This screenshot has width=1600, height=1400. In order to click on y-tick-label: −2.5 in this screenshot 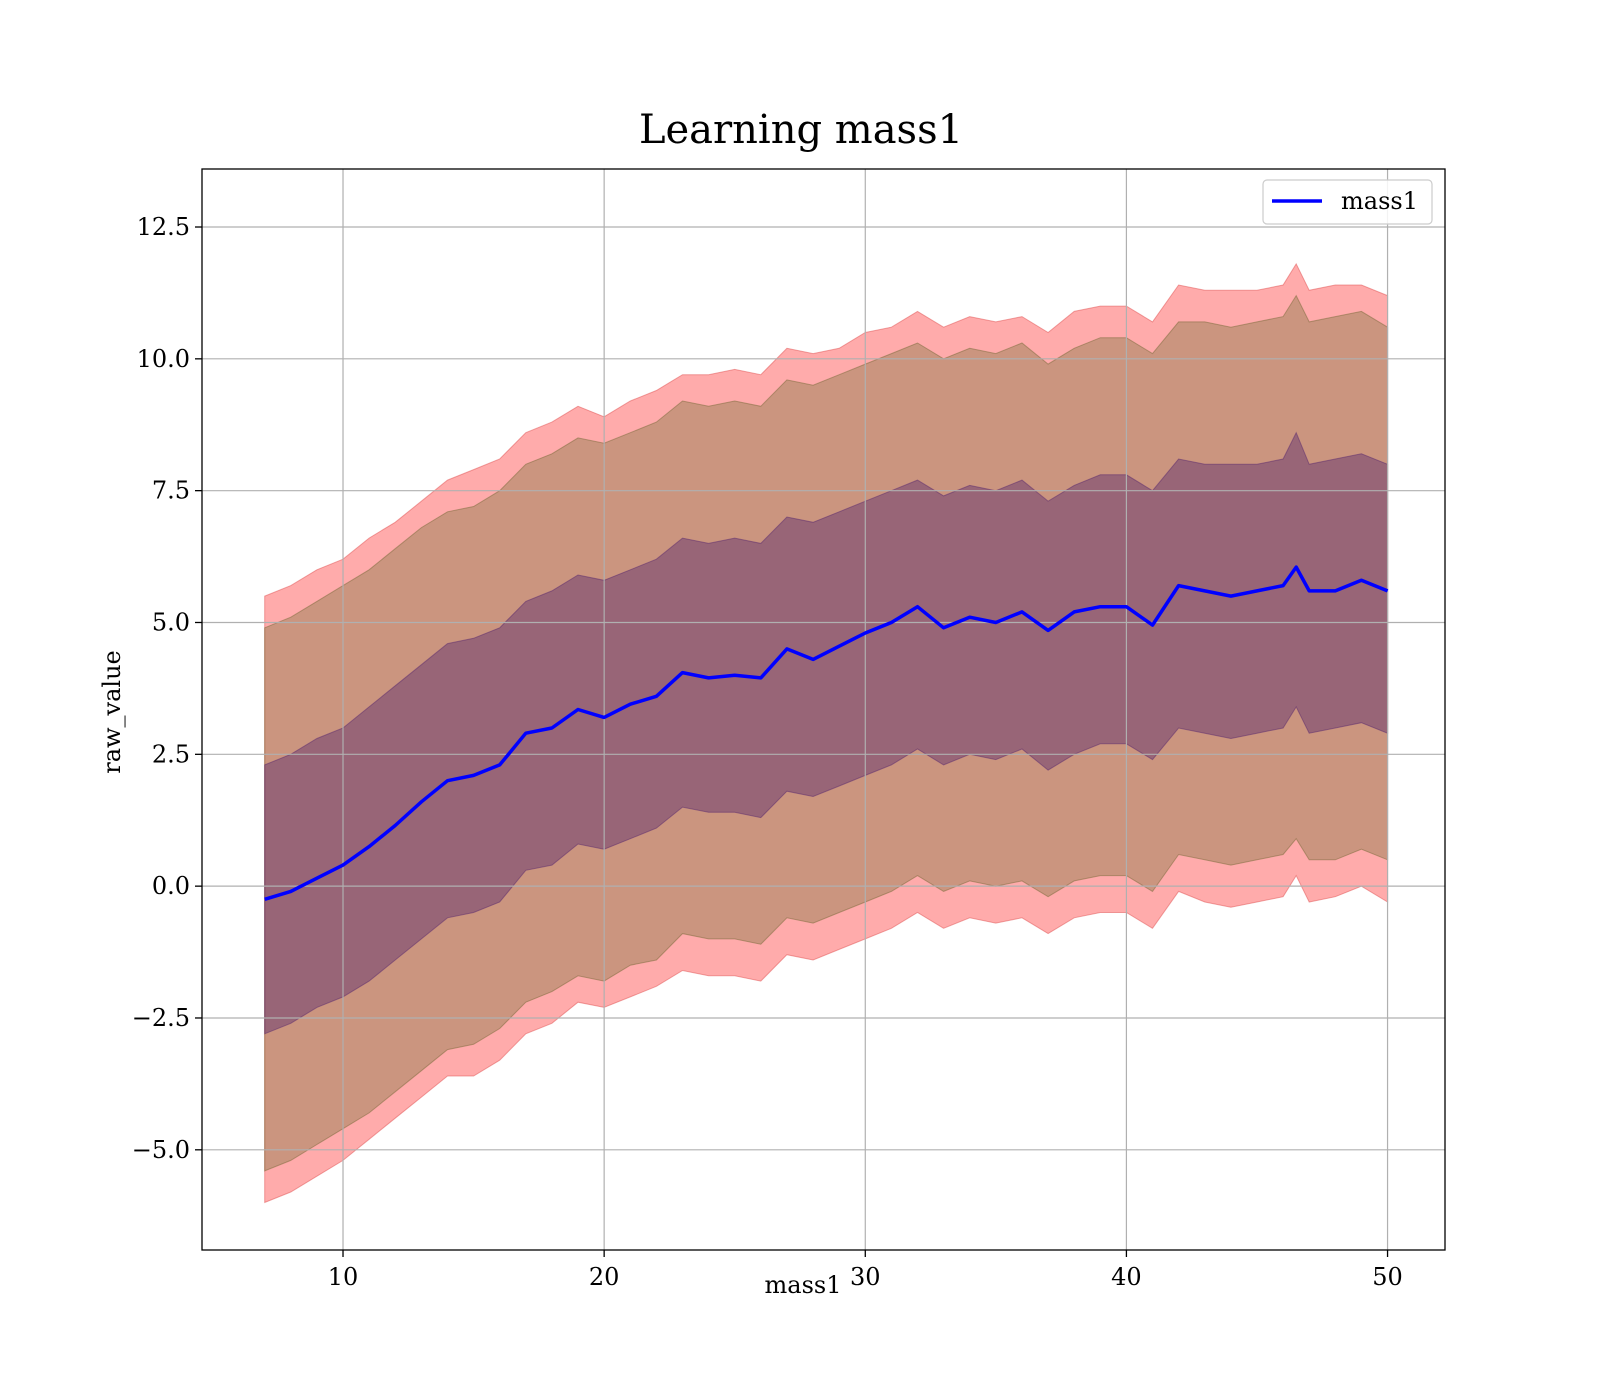, I will do `click(161, 1018)`.